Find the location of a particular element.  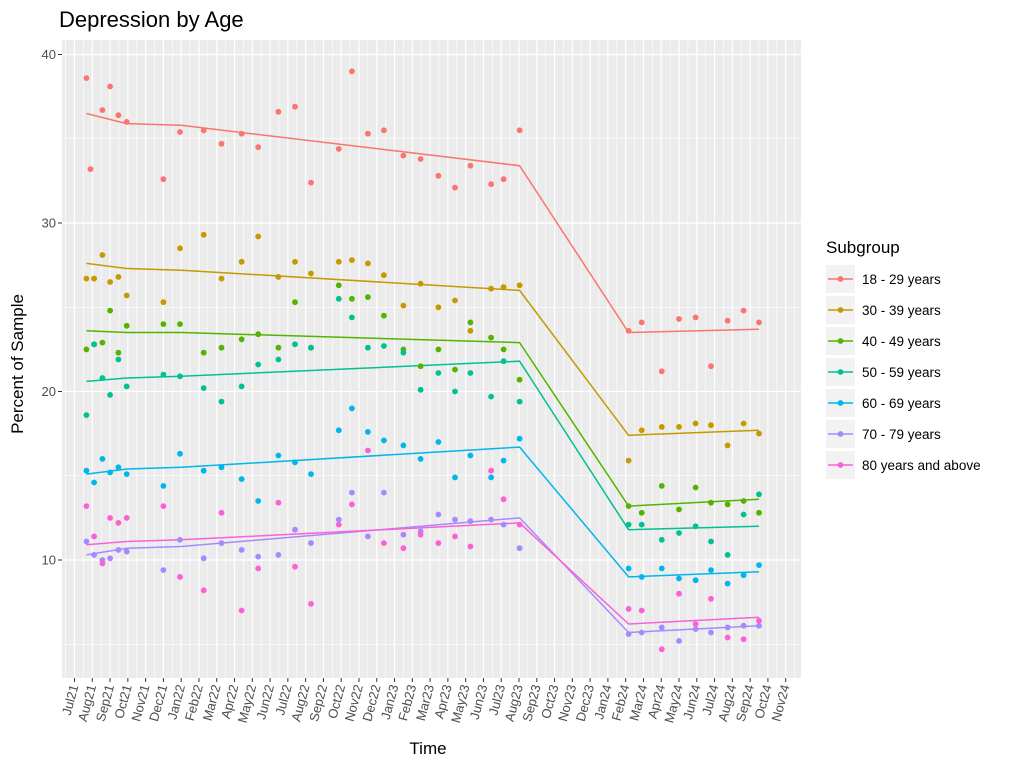

legend-label: 60 - 69 years is located at coordinates (901, 403).